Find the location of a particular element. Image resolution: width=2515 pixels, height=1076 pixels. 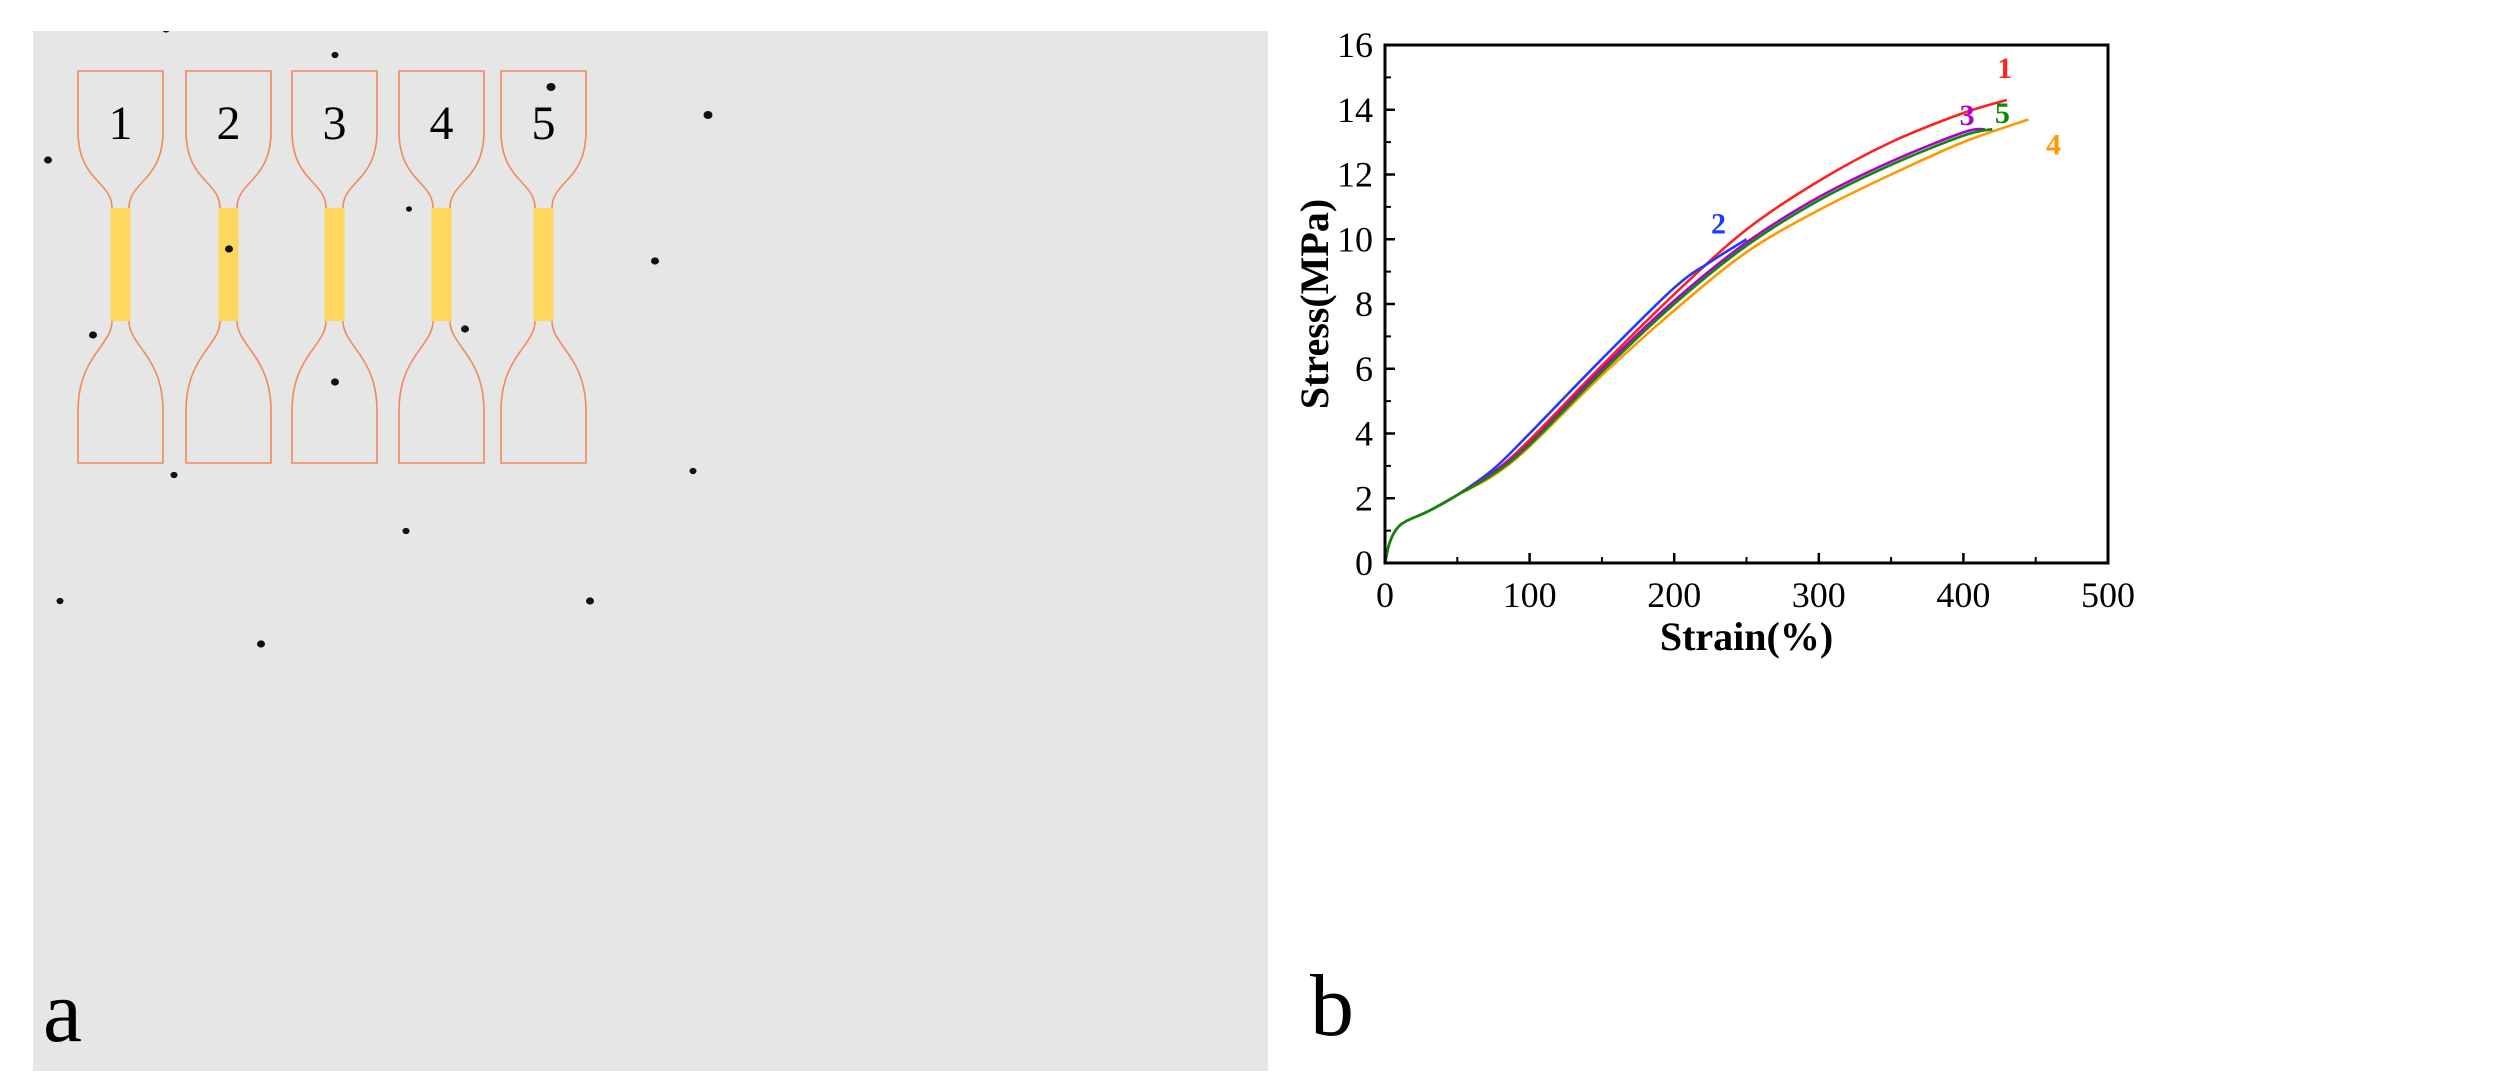

specimen-4: 4 is located at coordinates (441, 267).